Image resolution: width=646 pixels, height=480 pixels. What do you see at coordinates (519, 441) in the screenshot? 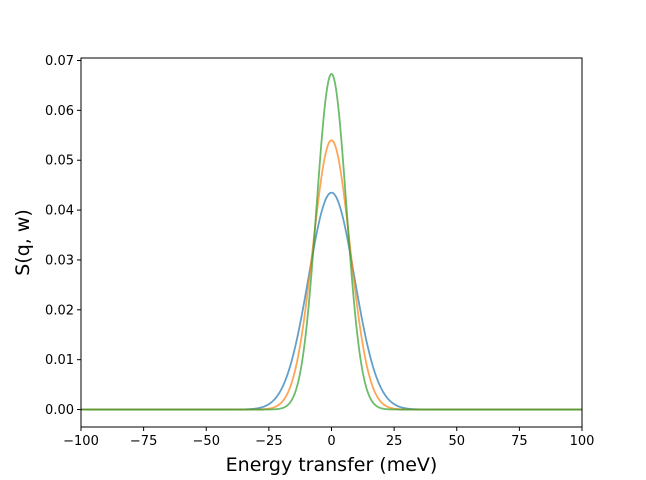
I see `x-tick-label: 75` at bounding box center [519, 441].